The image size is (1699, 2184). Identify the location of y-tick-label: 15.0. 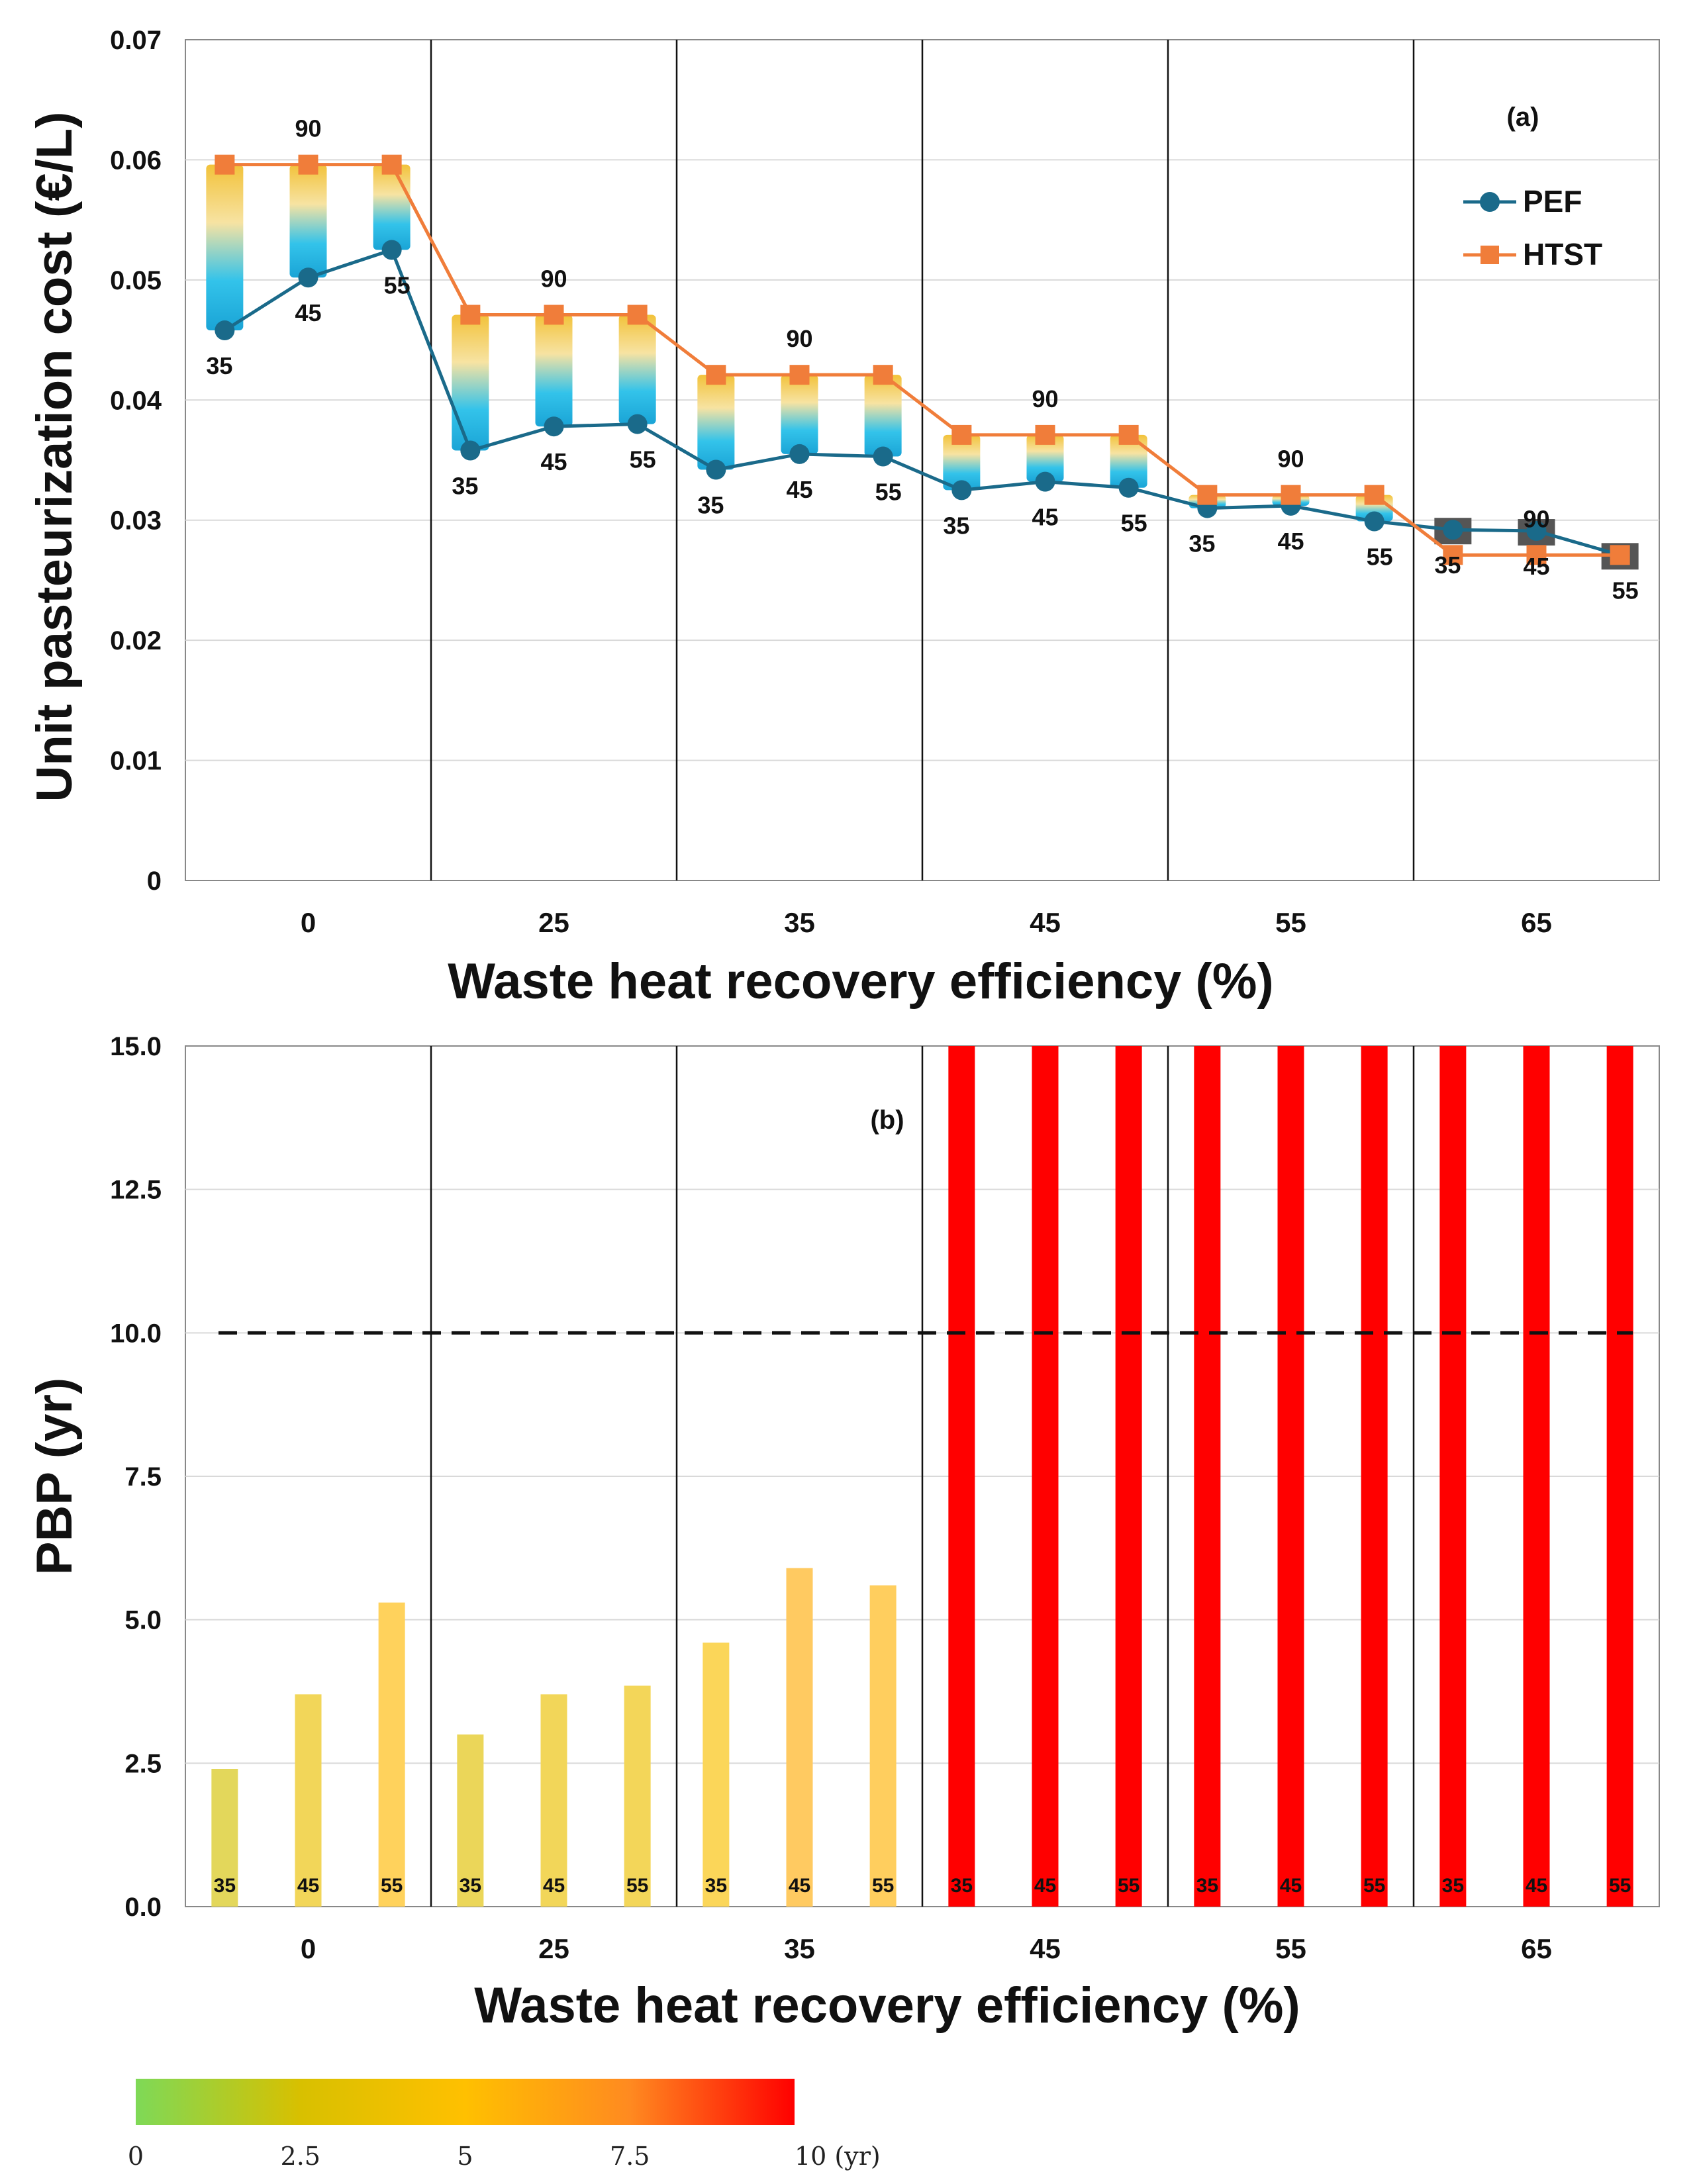
(136, 1046).